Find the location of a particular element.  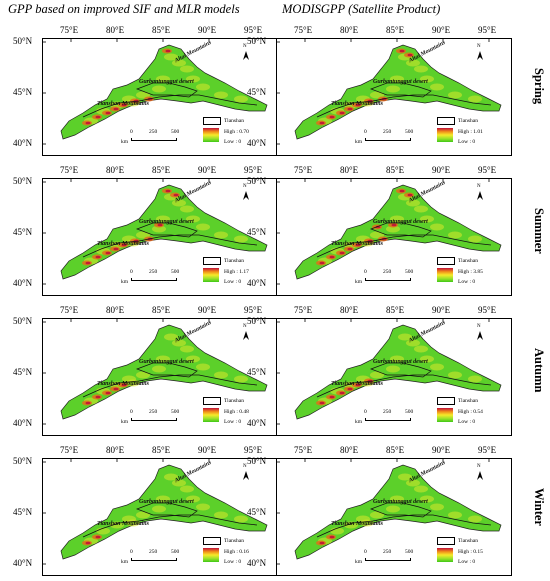

map-legend: Tianshan High : 1.01 Low : 0 is located at coordinates (474, 136).